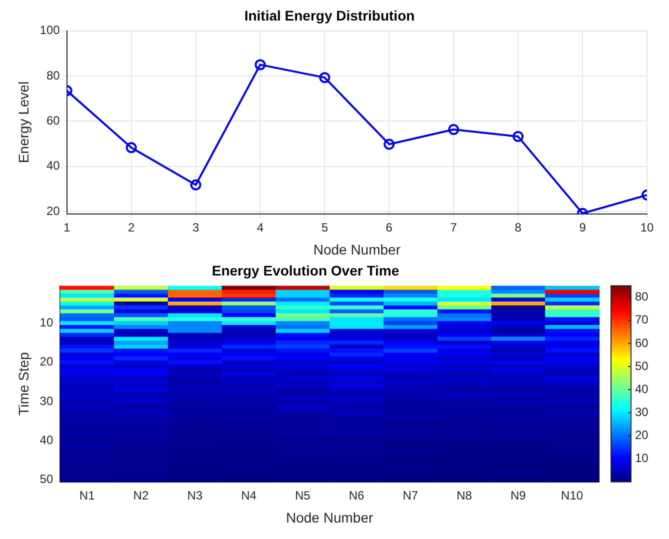 The image size is (669, 539). Describe the element at coordinates (324, 227) in the screenshot. I see `x-tick-label: 5` at that location.